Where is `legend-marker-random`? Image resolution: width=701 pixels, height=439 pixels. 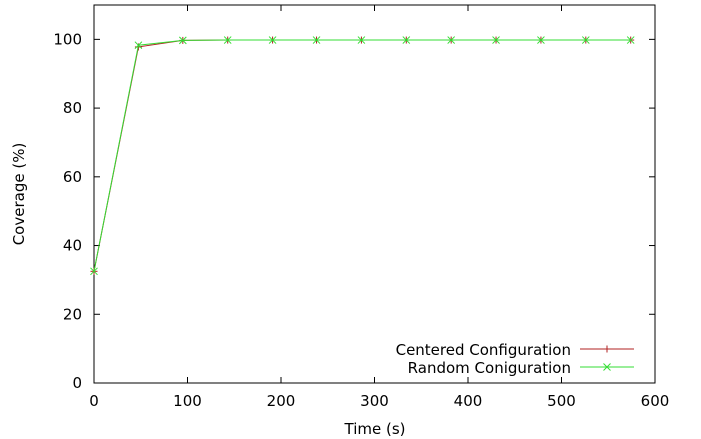
legend-marker-random is located at coordinates (607, 367).